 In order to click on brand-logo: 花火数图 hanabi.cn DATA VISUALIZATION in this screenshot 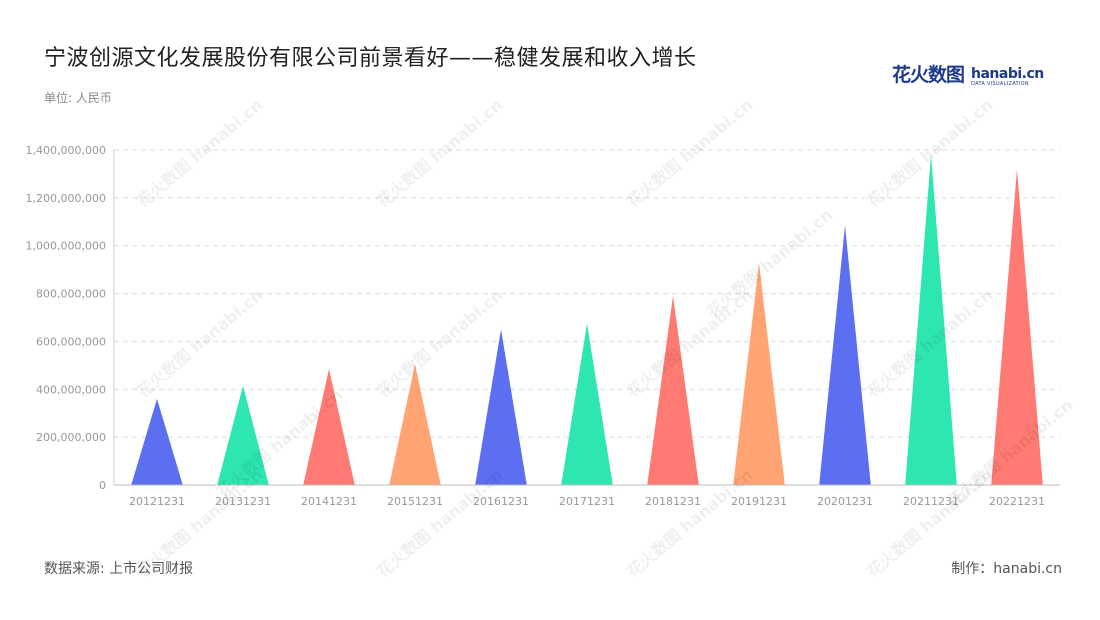, I will do `click(968, 73)`.